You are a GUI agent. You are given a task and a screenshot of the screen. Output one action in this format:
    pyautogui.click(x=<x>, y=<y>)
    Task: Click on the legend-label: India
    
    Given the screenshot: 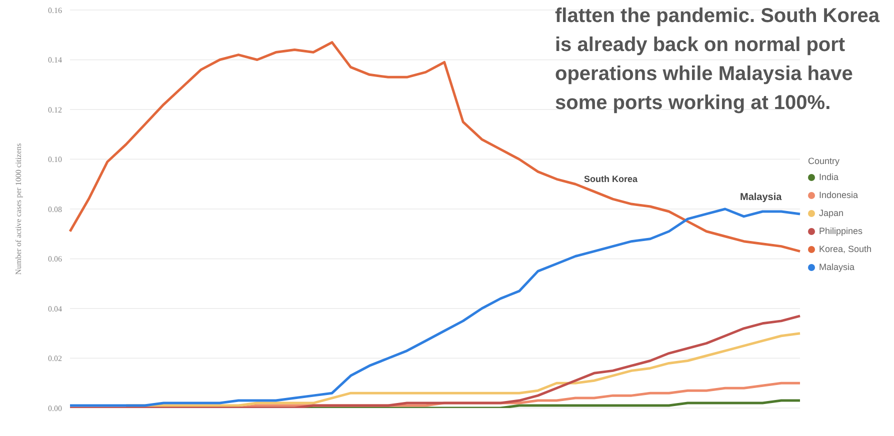 What is the action you would take?
    pyautogui.click(x=829, y=177)
    